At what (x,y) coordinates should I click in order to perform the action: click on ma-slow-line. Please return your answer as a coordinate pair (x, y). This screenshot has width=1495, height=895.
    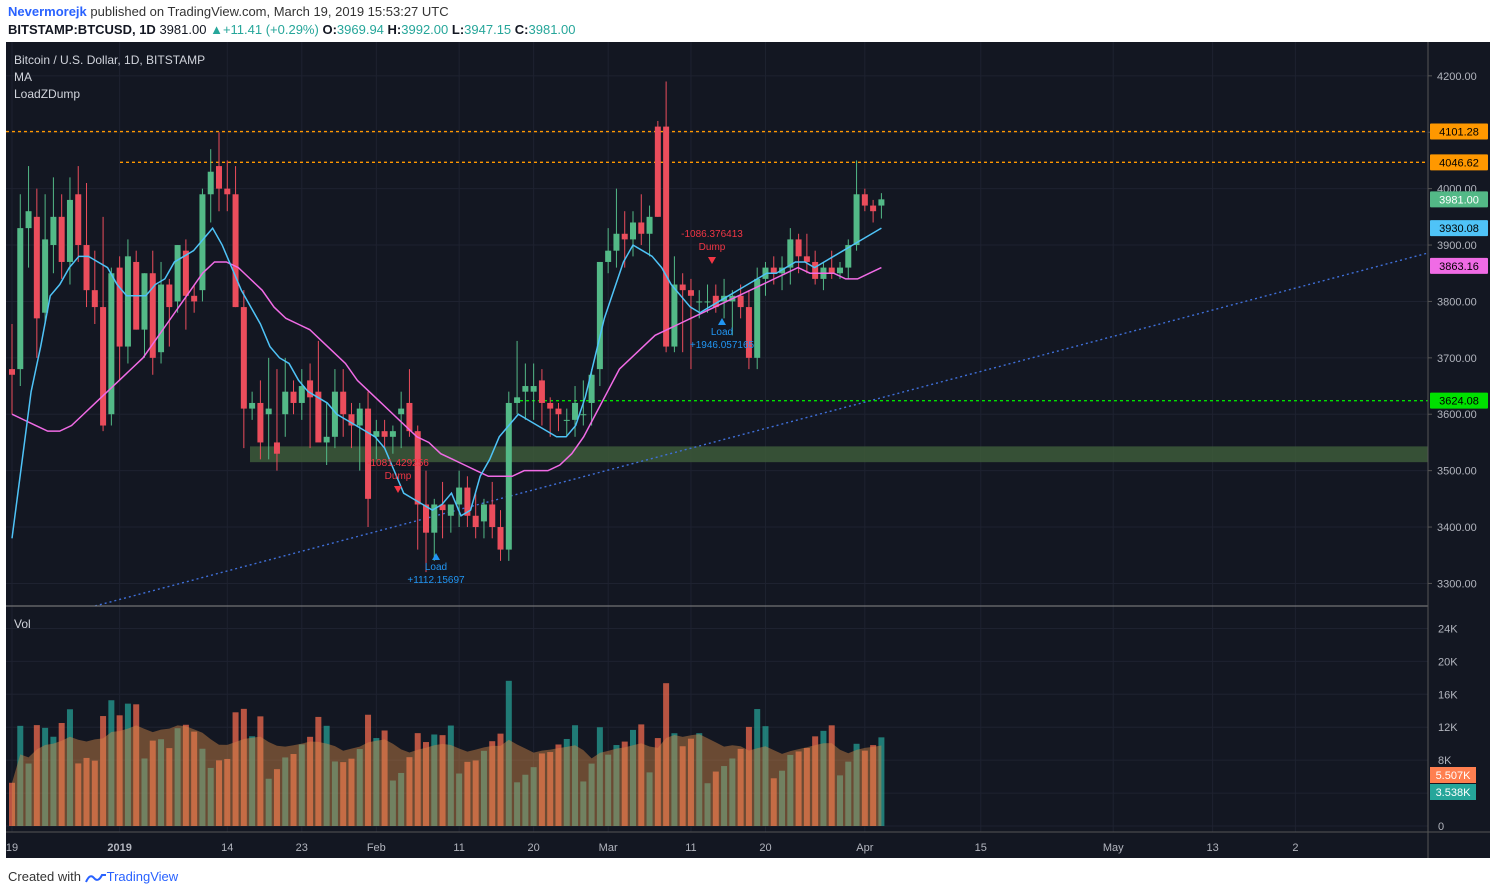
    Looking at the image, I should click on (446, 369).